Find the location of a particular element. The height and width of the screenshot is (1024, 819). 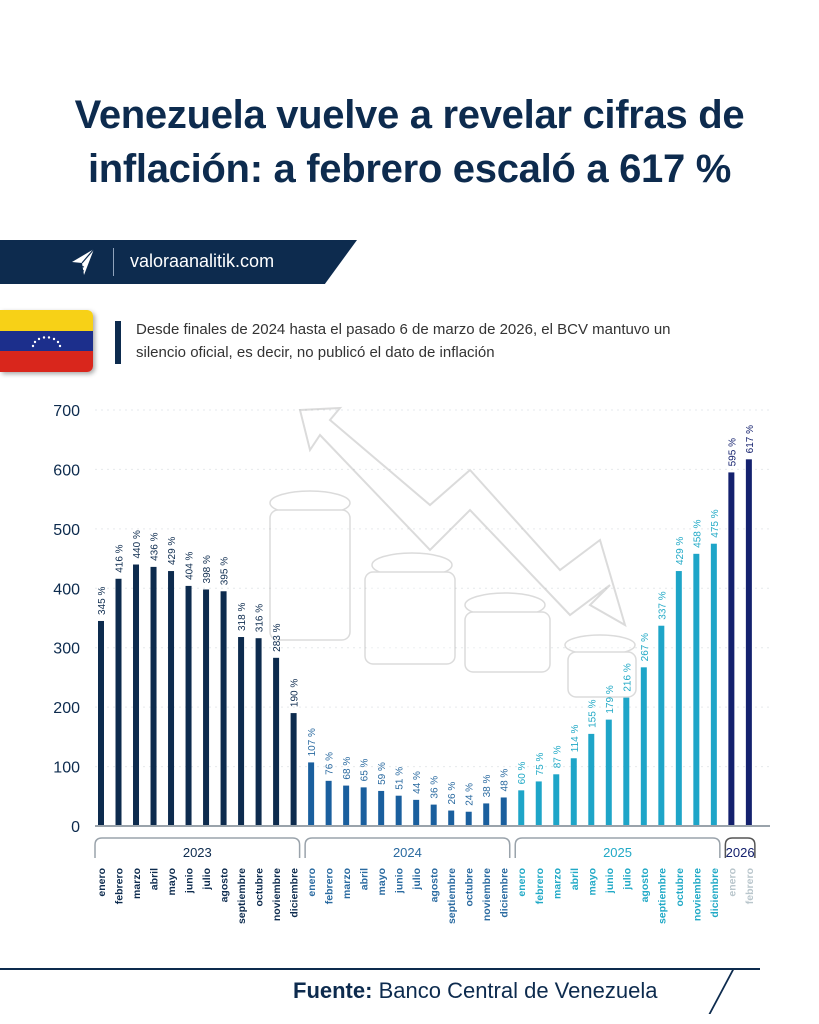

year-label: 2026 is located at coordinates (740, 852).